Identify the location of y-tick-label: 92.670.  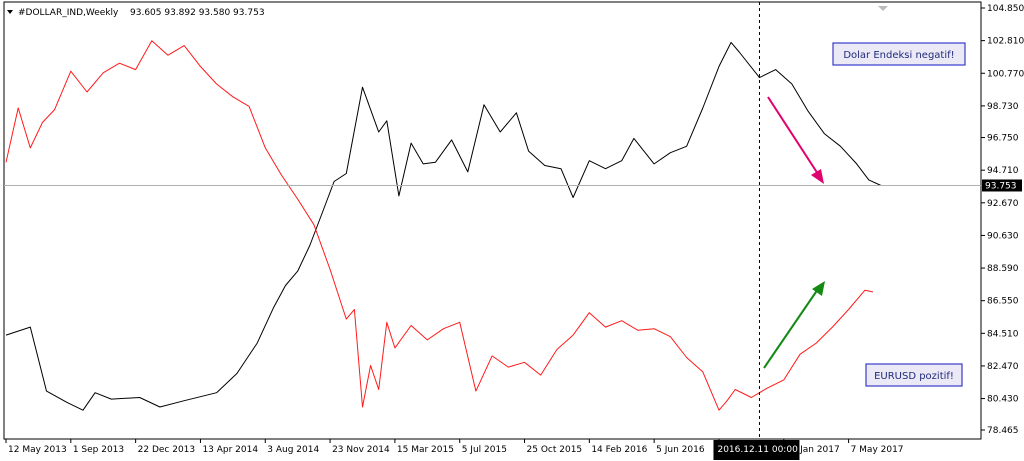
(1003, 204).